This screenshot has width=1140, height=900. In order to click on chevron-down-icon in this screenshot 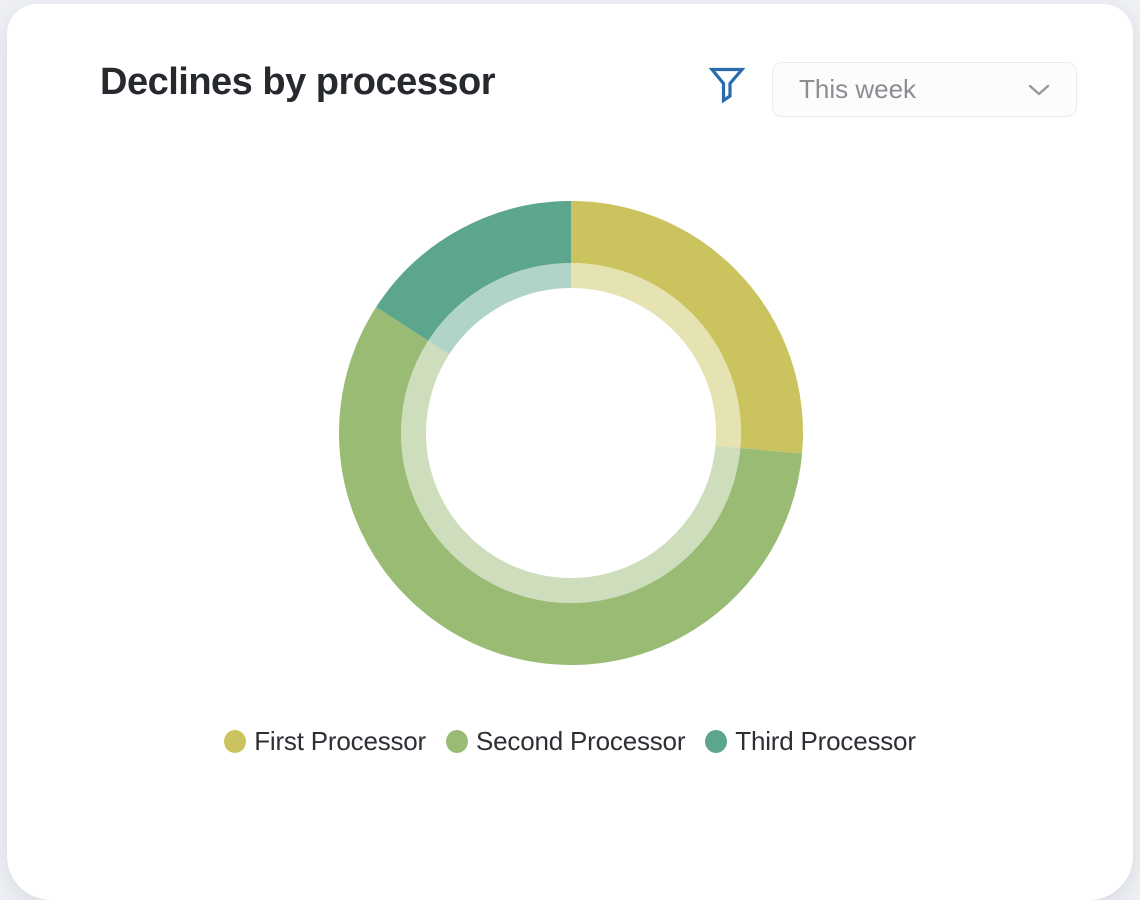, I will do `click(1039, 89)`.